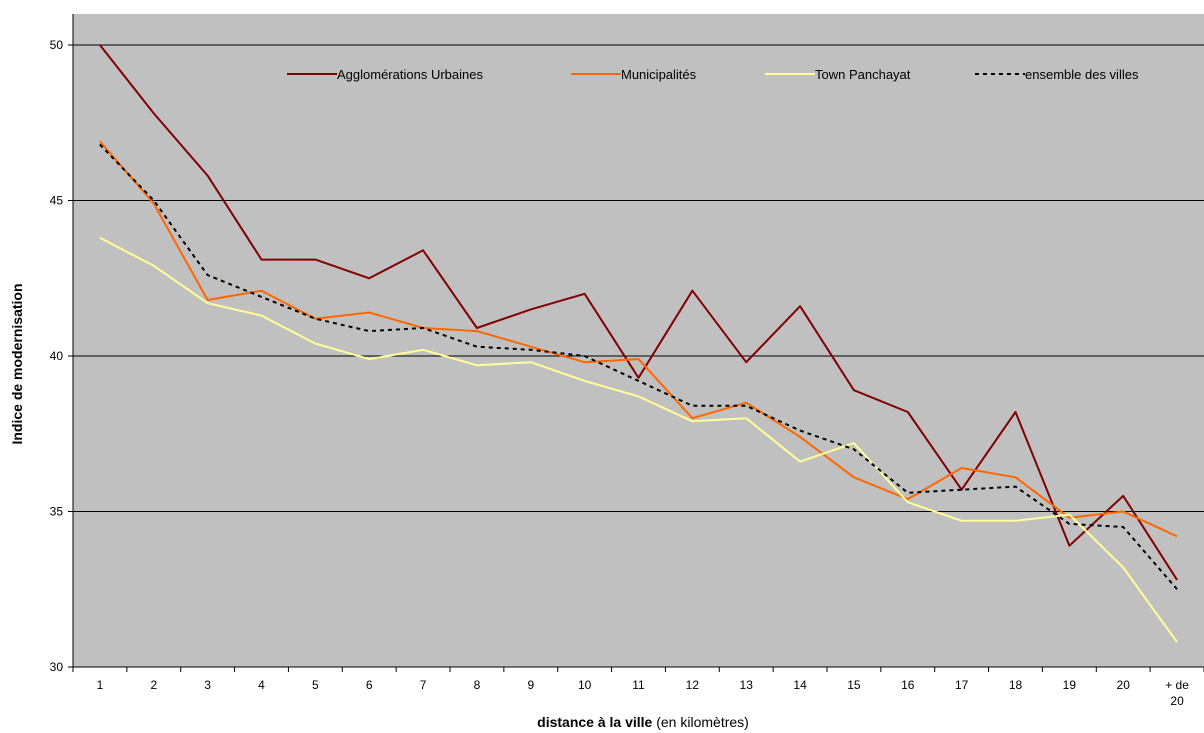 The width and height of the screenshot is (1204, 733). Describe the element at coordinates (594, 722) in the screenshot. I see `x-axis-title-main: distance à la ville` at that location.